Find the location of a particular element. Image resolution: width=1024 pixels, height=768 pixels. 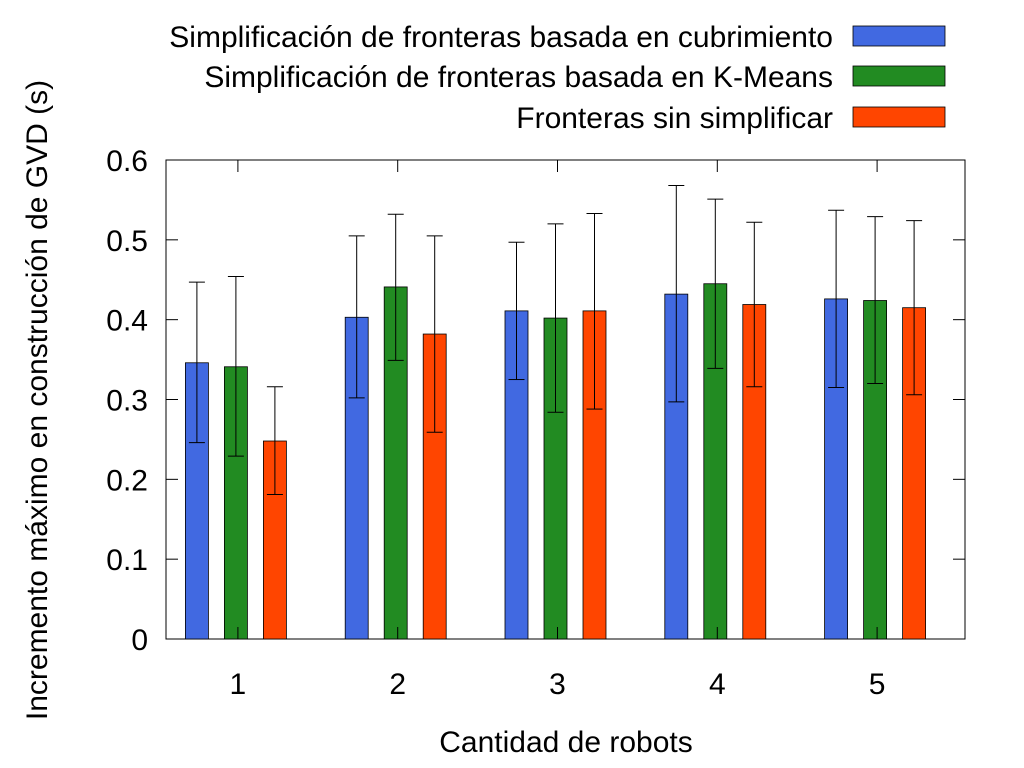

y-tick-label: 0.1 is located at coordinates (127, 560).